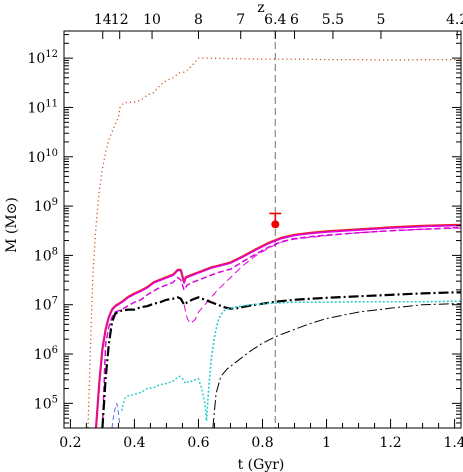  I want to click on x-tick-label: 1.2, so click(390, 443).